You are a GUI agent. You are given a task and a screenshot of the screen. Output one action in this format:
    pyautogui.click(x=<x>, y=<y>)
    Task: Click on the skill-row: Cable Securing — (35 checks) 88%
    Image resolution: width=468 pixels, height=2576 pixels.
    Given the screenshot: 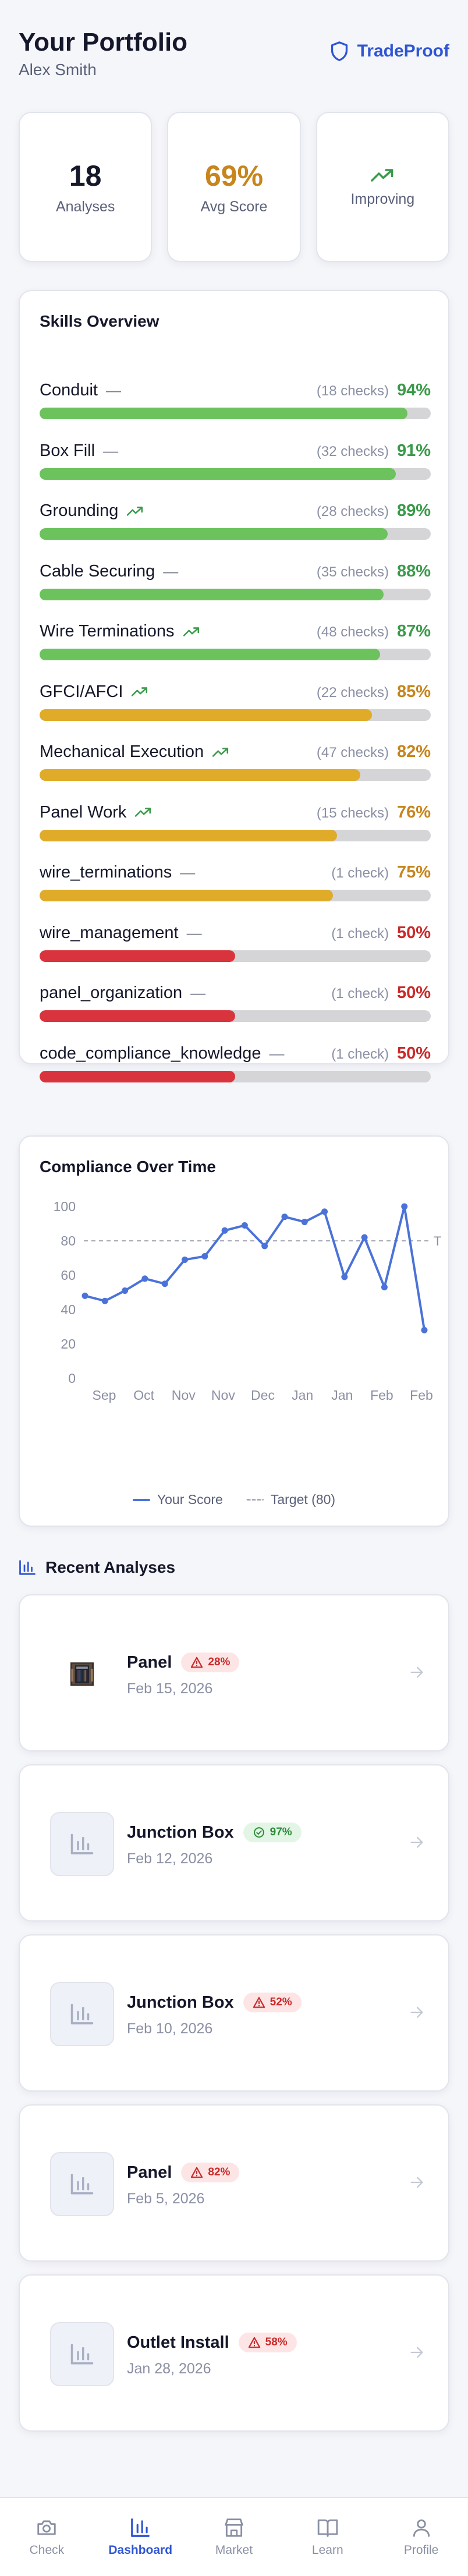 What is the action you would take?
    pyautogui.click(x=235, y=583)
    